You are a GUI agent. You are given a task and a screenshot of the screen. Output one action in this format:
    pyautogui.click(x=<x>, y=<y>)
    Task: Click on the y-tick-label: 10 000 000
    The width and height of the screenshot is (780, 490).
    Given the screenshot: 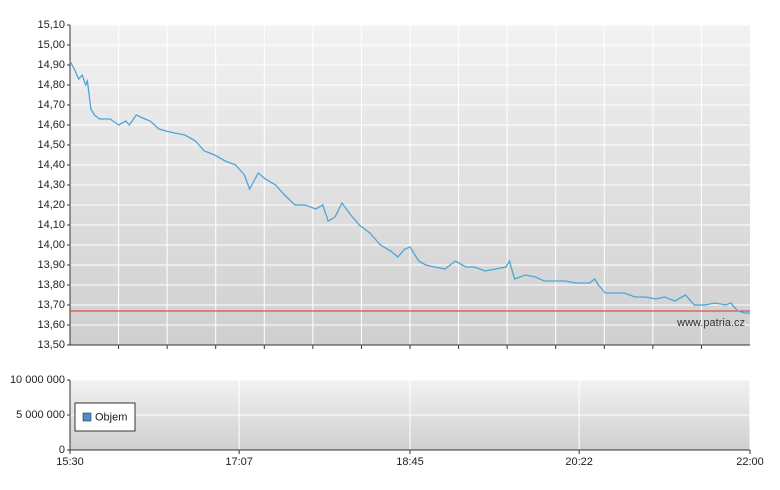 What is the action you would take?
    pyautogui.click(x=37, y=380)
    